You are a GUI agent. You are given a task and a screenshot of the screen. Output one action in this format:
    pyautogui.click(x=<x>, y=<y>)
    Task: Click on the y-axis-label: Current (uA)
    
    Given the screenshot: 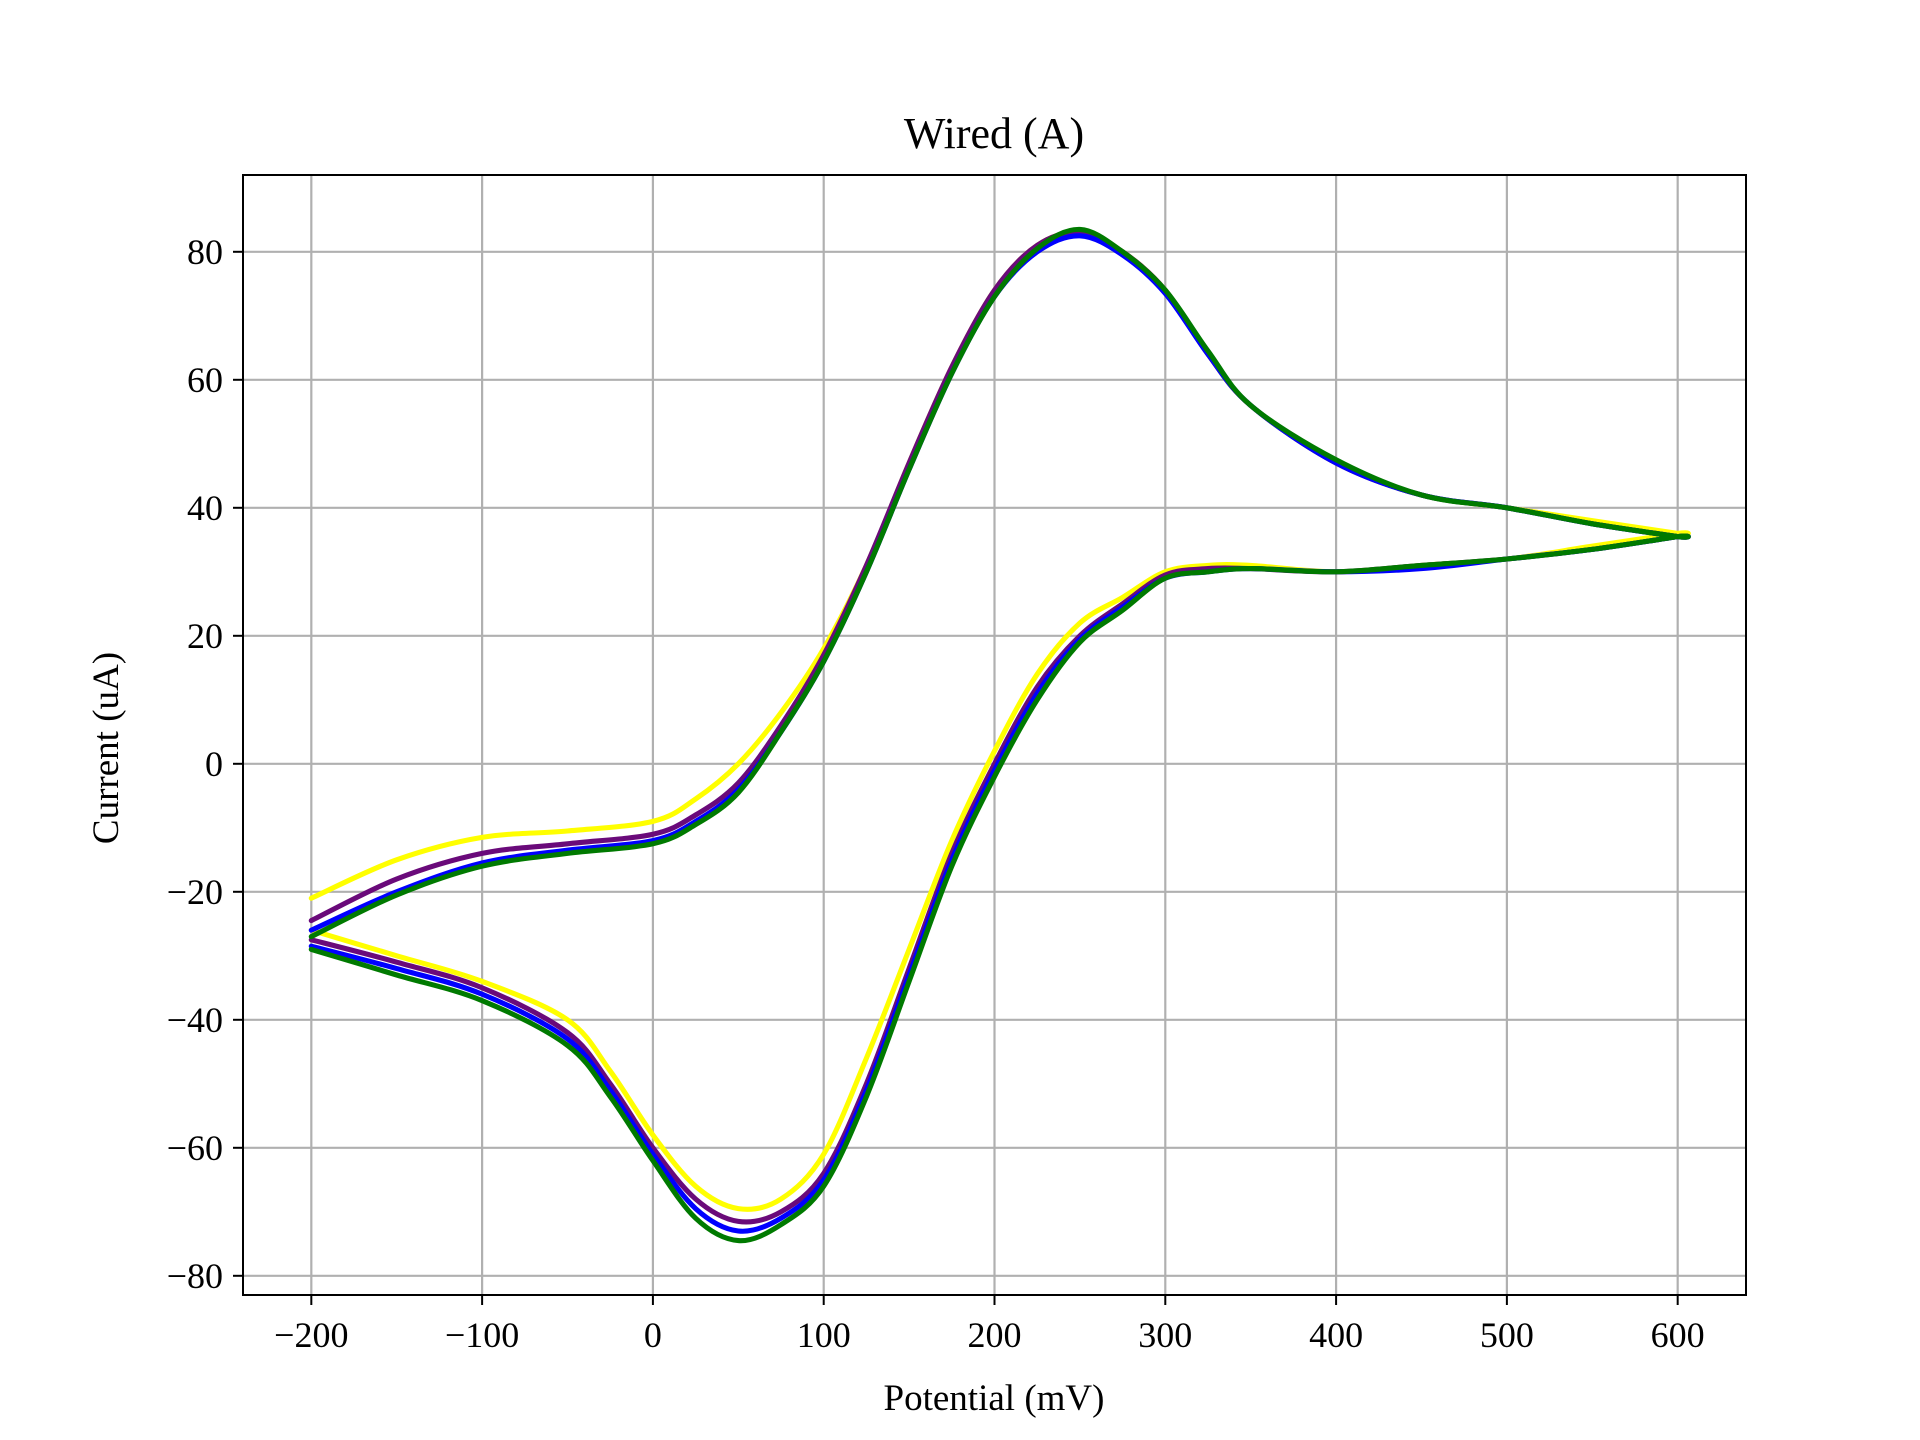 What is the action you would take?
    pyautogui.click(x=106, y=748)
    